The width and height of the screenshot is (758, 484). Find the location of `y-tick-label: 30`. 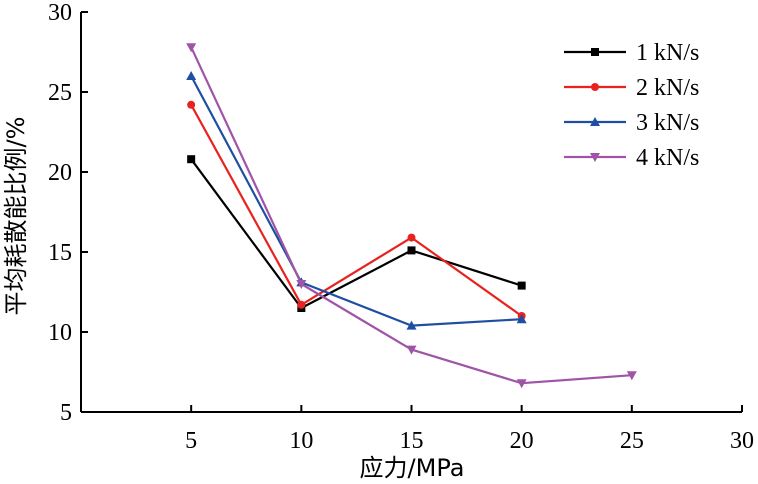

y-tick-label: 30 is located at coordinates (60, 13).